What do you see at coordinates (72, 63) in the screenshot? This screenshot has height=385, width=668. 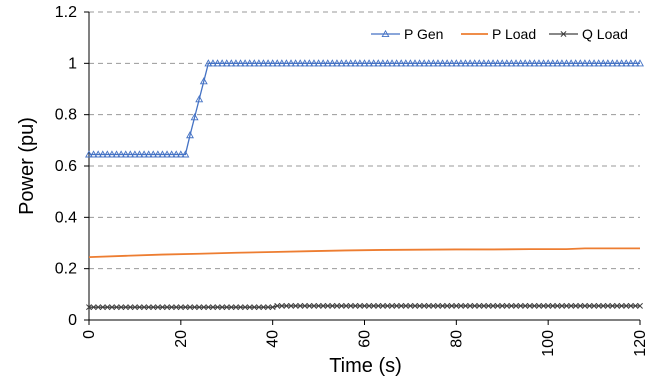 I see `y-tick-label: 1` at bounding box center [72, 63].